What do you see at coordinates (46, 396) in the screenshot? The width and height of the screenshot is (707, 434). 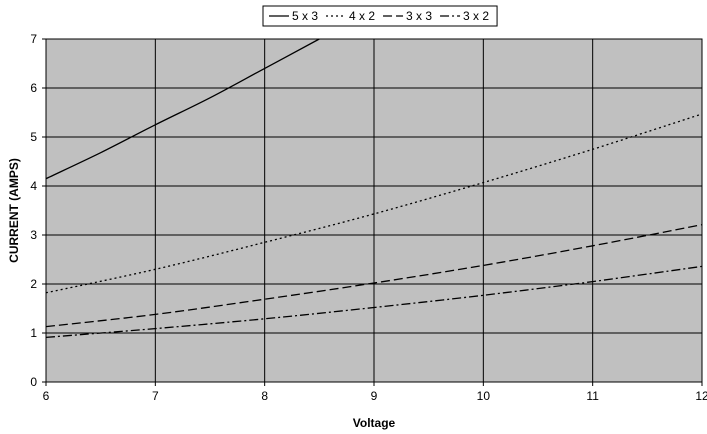 I see `x-tick-label: 6` at bounding box center [46, 396].